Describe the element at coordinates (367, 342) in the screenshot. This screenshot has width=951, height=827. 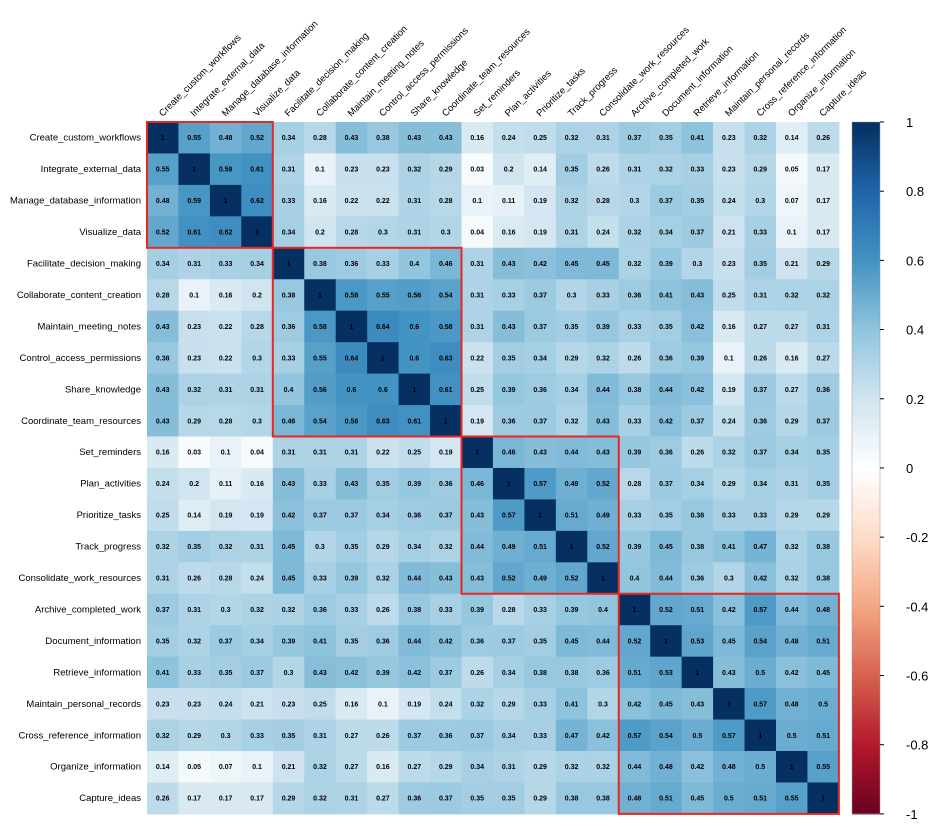
I see `cluster-outline` at that location.